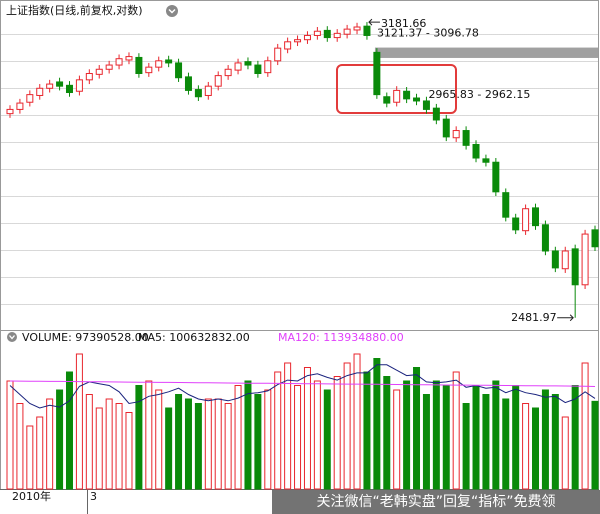 Image resolution: width=600 pixels, height=514 pixels. I want to click on volume-title: VOLUME: 97390528.00, so click(85, 337).